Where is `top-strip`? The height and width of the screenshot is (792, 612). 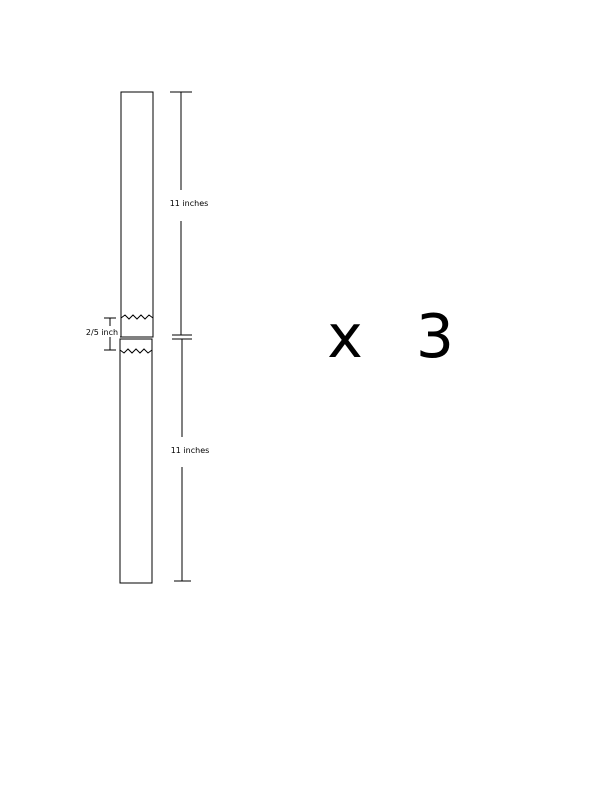 top-strip is located at coordinates (137, 214).